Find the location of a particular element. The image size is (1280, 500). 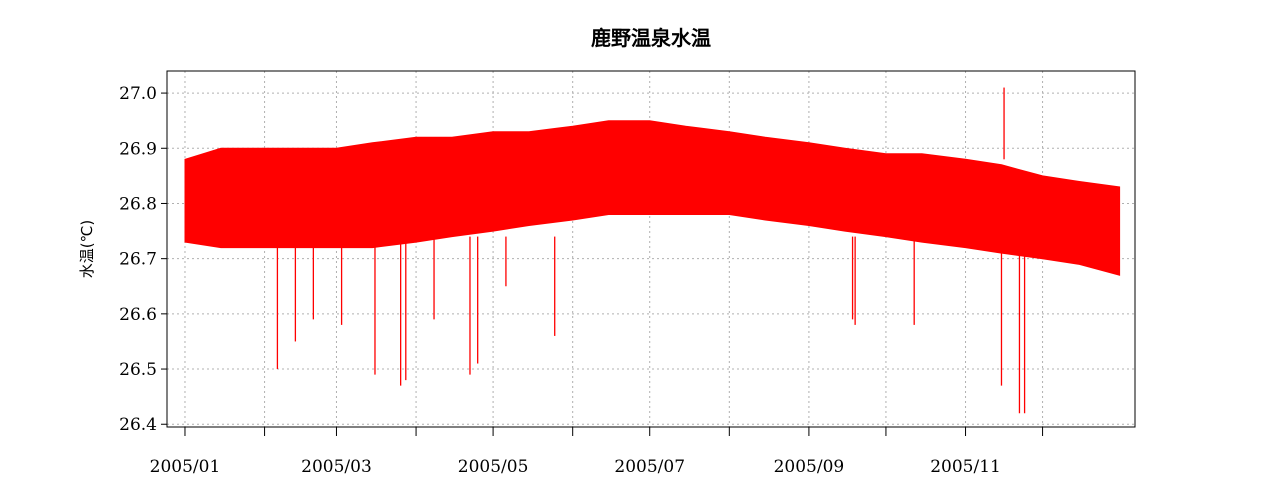

x-tick-label: 2005/11 is located at coordinates (965, 467).